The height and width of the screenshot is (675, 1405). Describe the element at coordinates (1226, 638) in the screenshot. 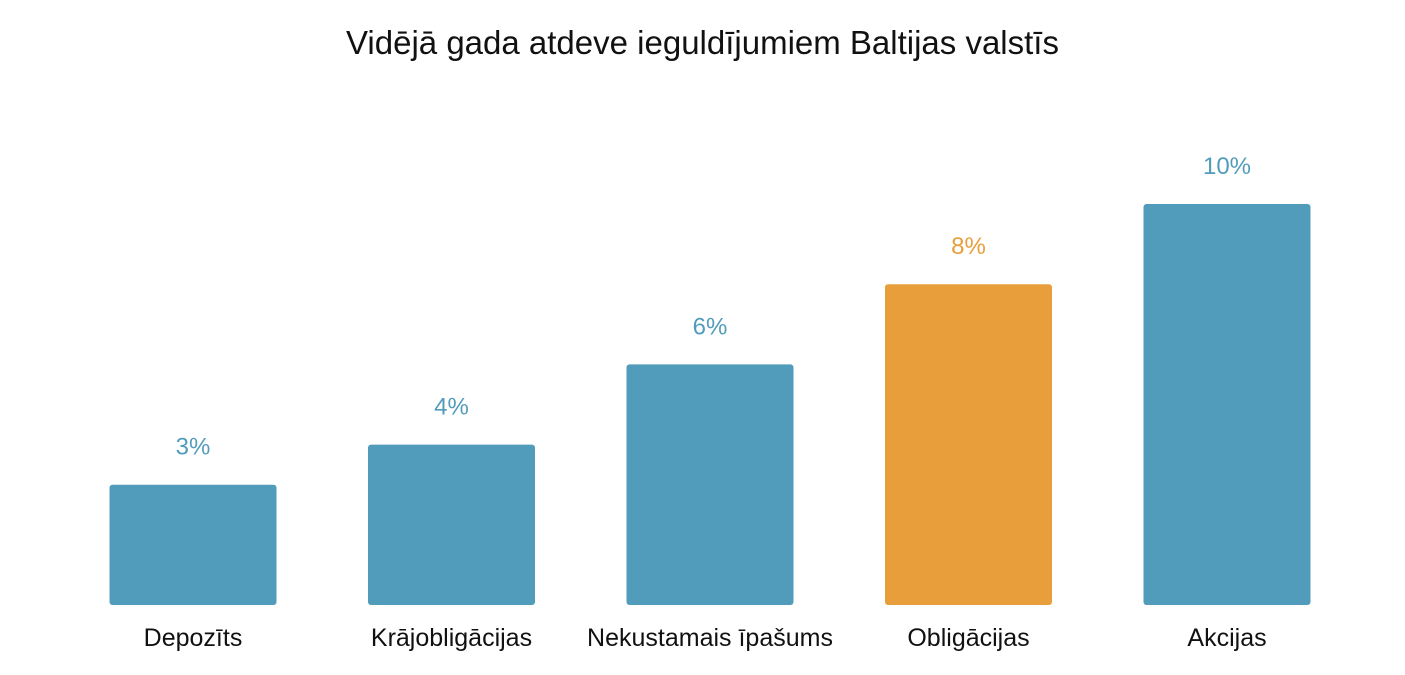

I see `category-label-4: Akcijas` at that location.